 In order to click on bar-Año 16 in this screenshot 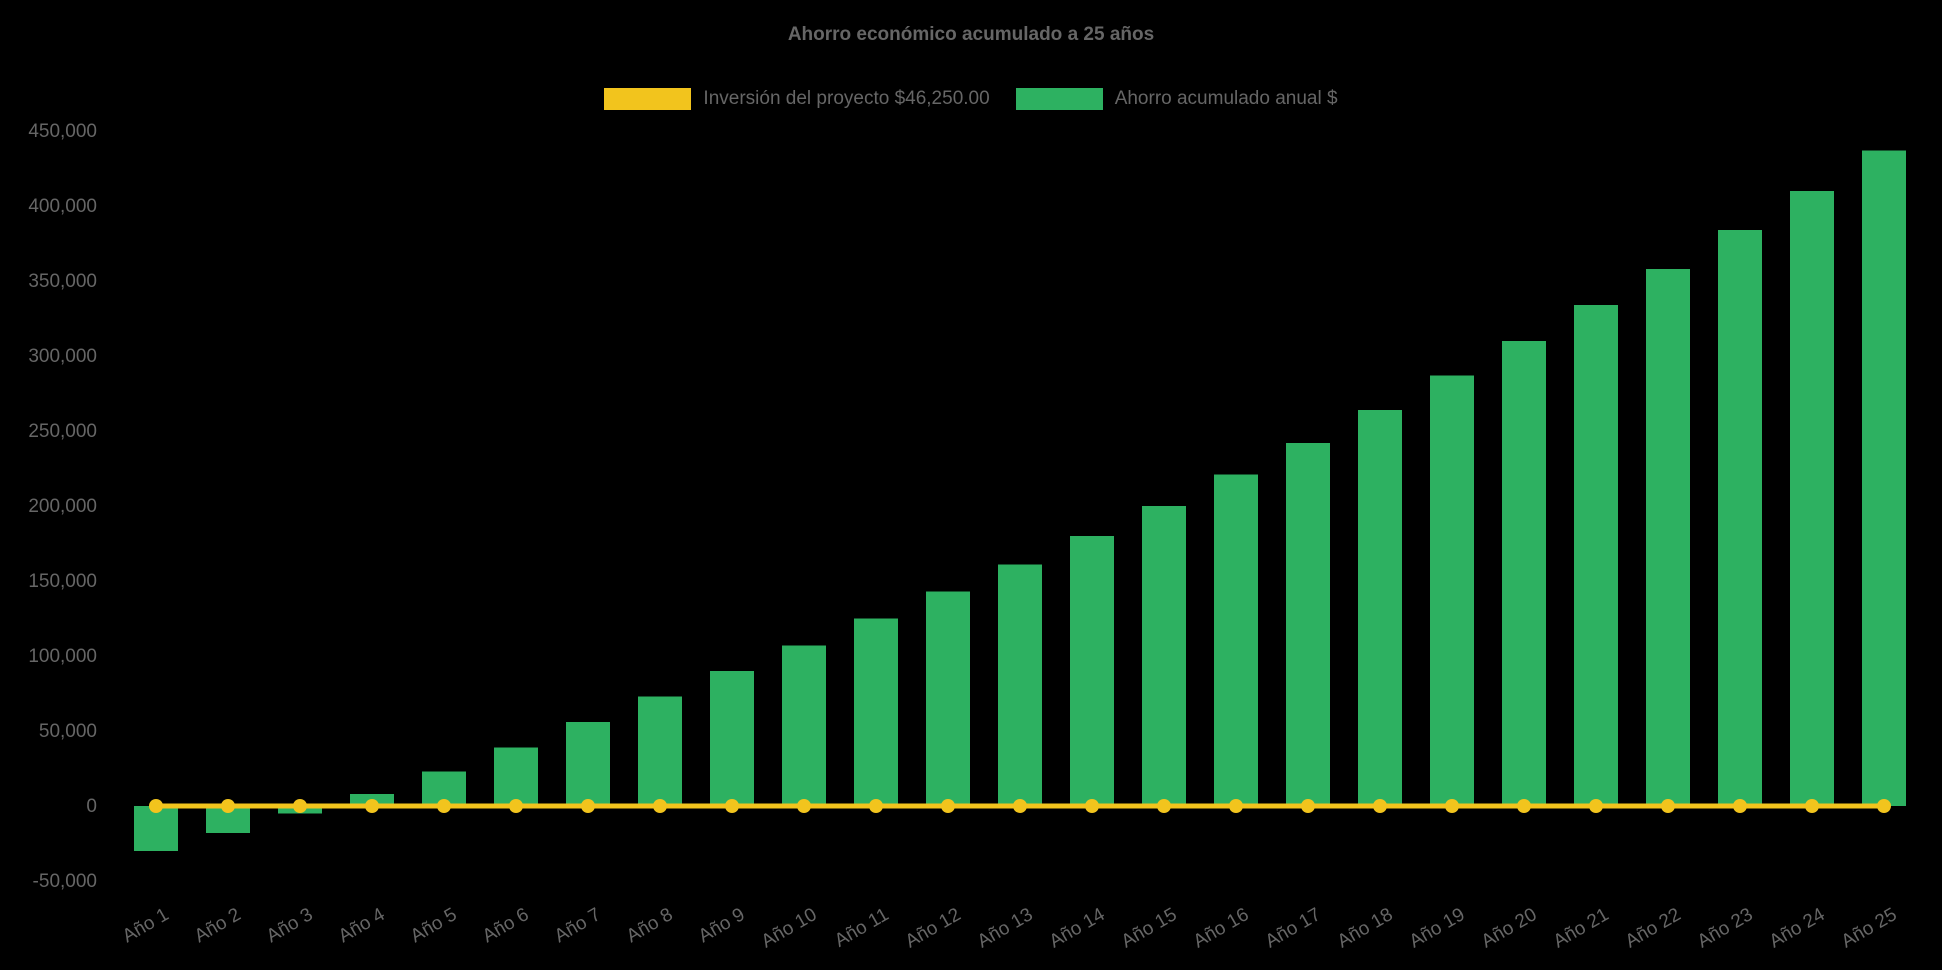, I will do `click(1236, 640)`.